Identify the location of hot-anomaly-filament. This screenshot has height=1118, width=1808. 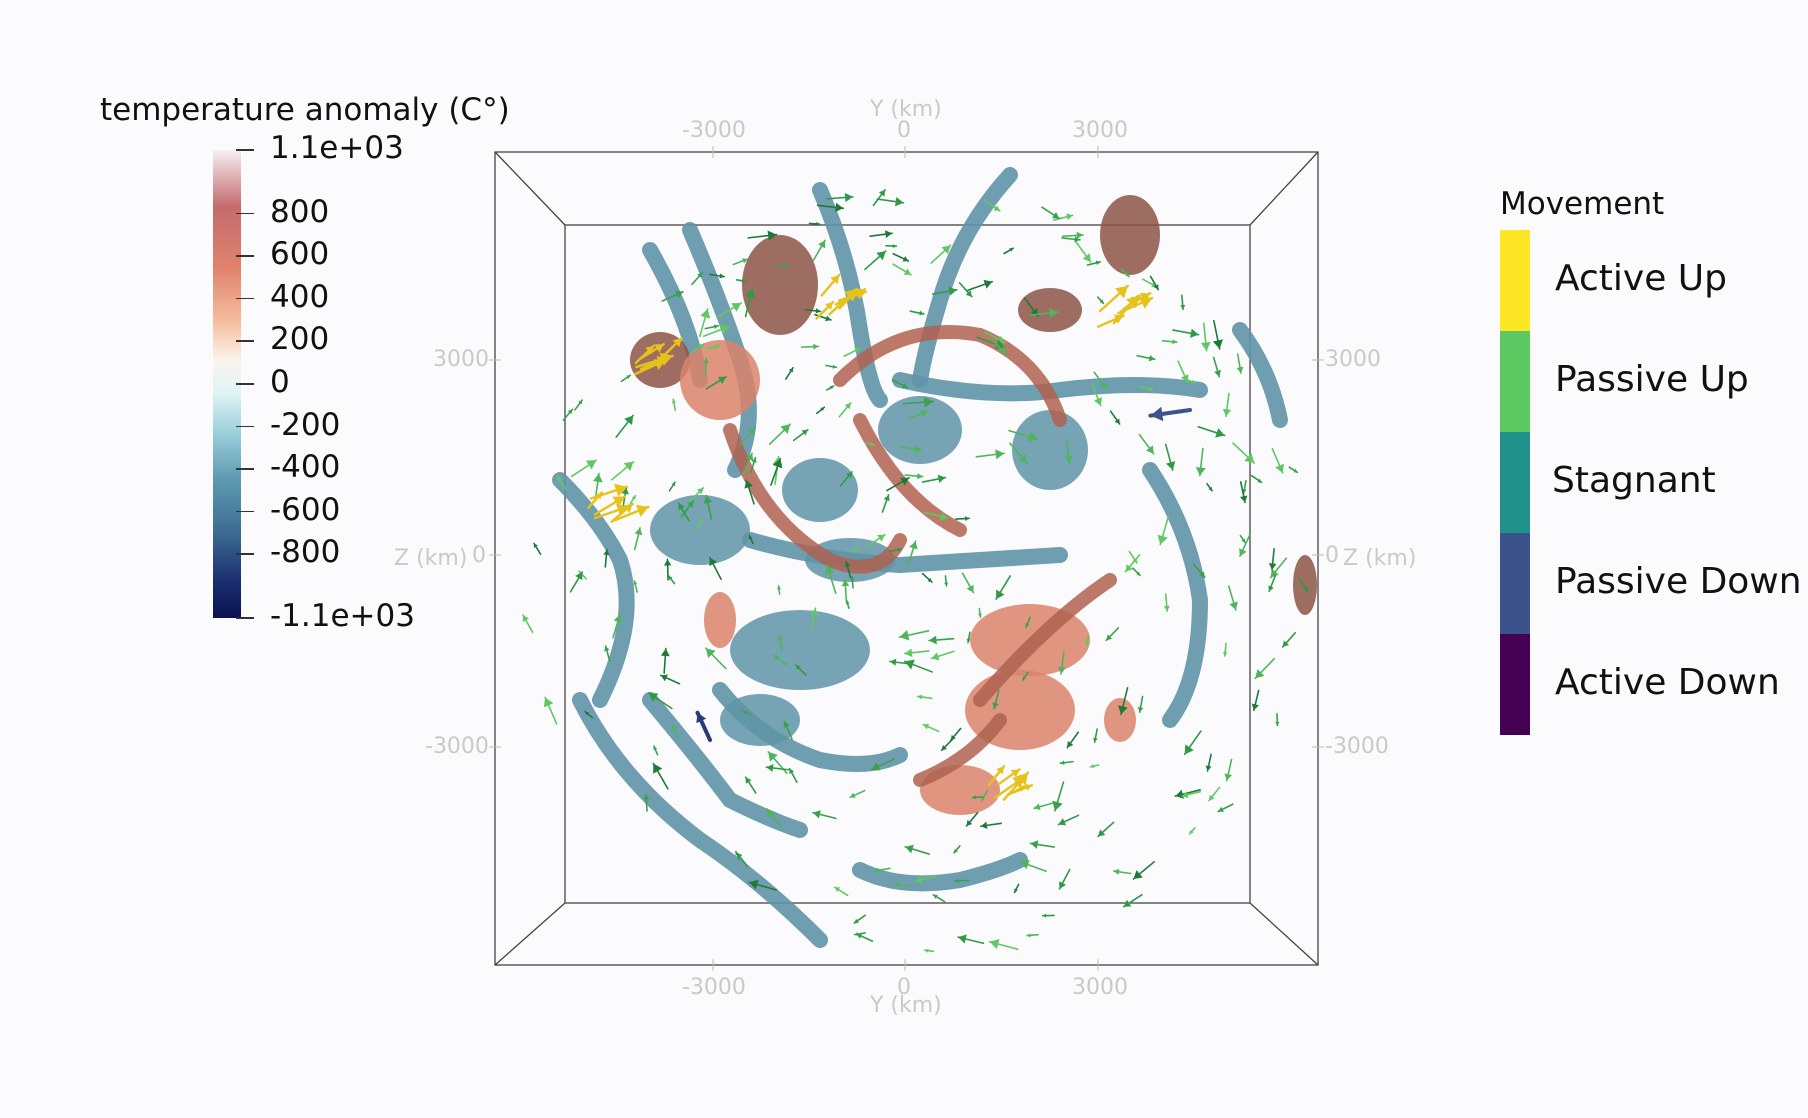
(950, 376).